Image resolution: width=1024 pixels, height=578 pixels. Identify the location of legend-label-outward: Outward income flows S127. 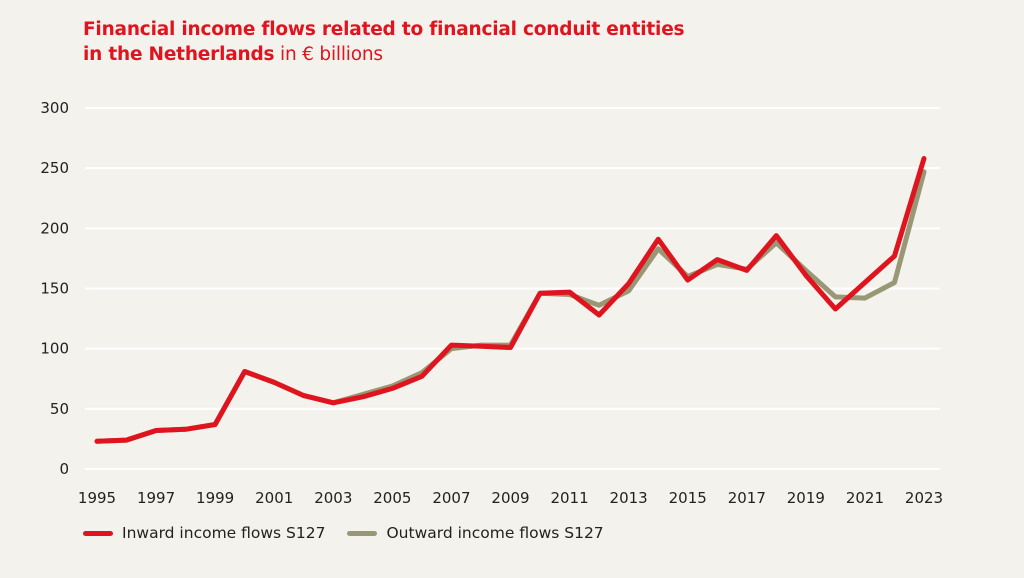
(495, 533).